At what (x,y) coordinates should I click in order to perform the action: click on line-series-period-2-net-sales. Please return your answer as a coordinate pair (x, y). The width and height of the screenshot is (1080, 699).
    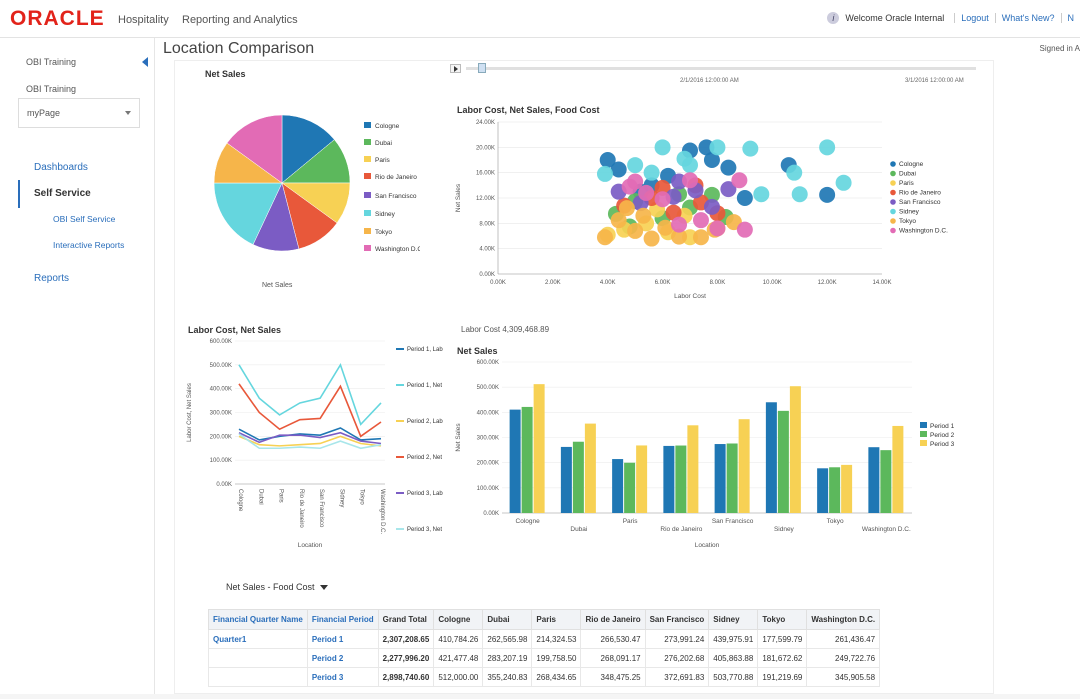
    Looking at the image, I should click on (310, 410).